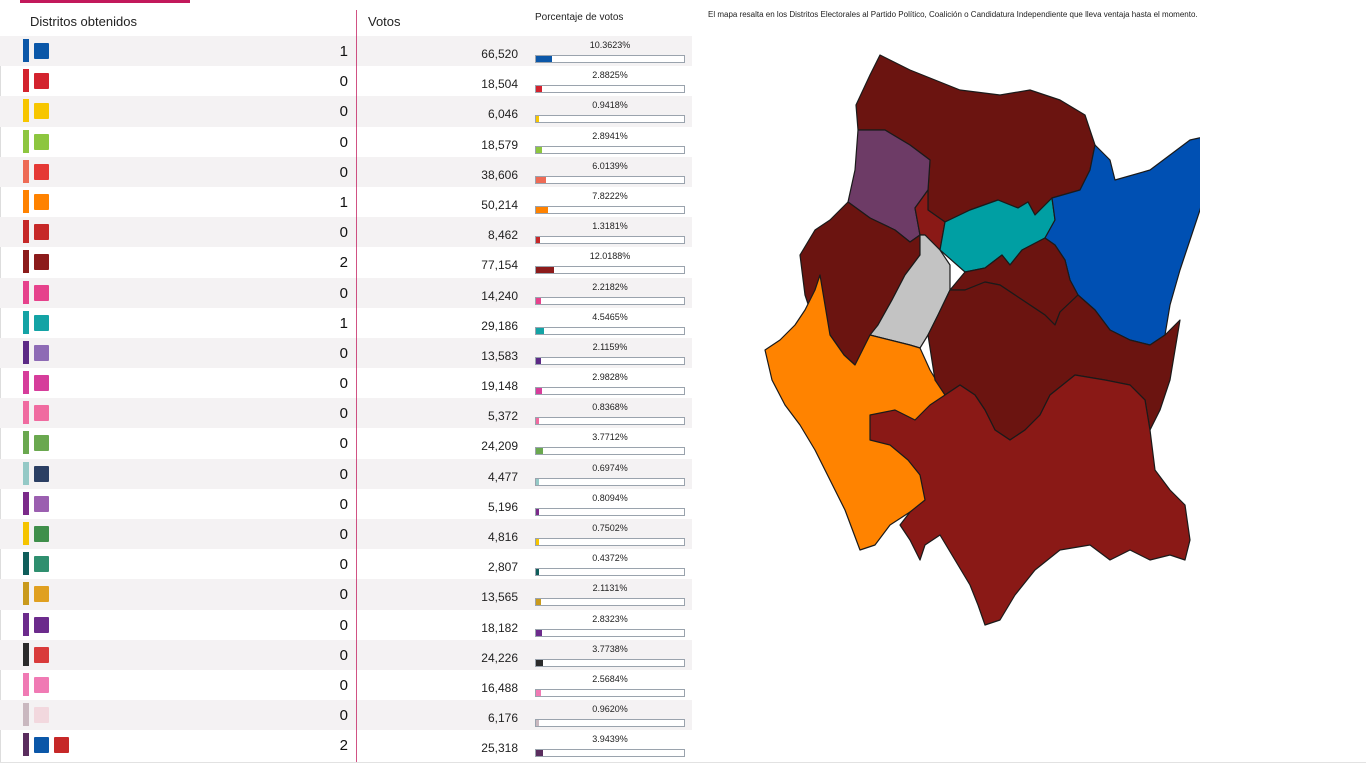  I want to click on table-row: 0 4,477 0.6974%, so click(346, 473).